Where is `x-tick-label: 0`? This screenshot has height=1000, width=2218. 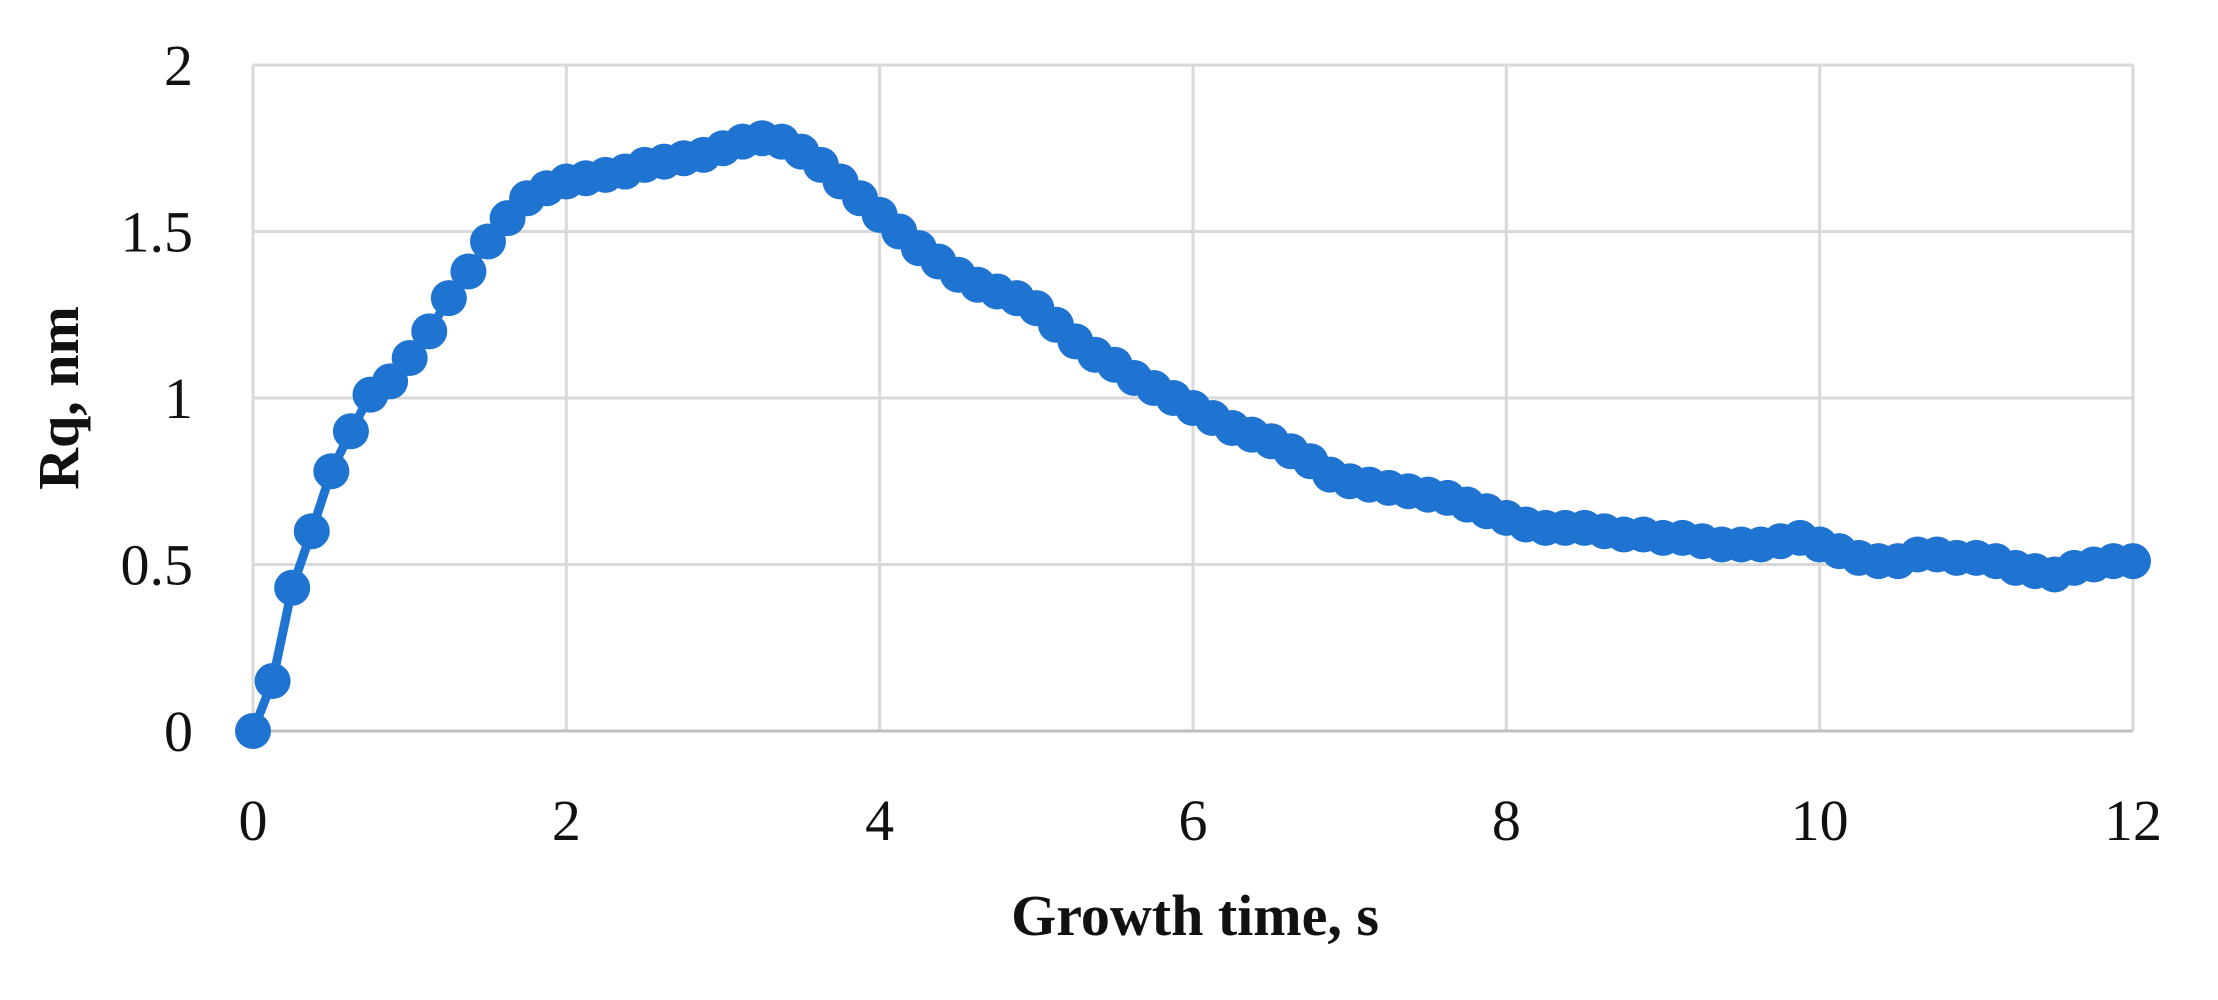 x-tick-label: 0 is located at coordinates (253, 820).